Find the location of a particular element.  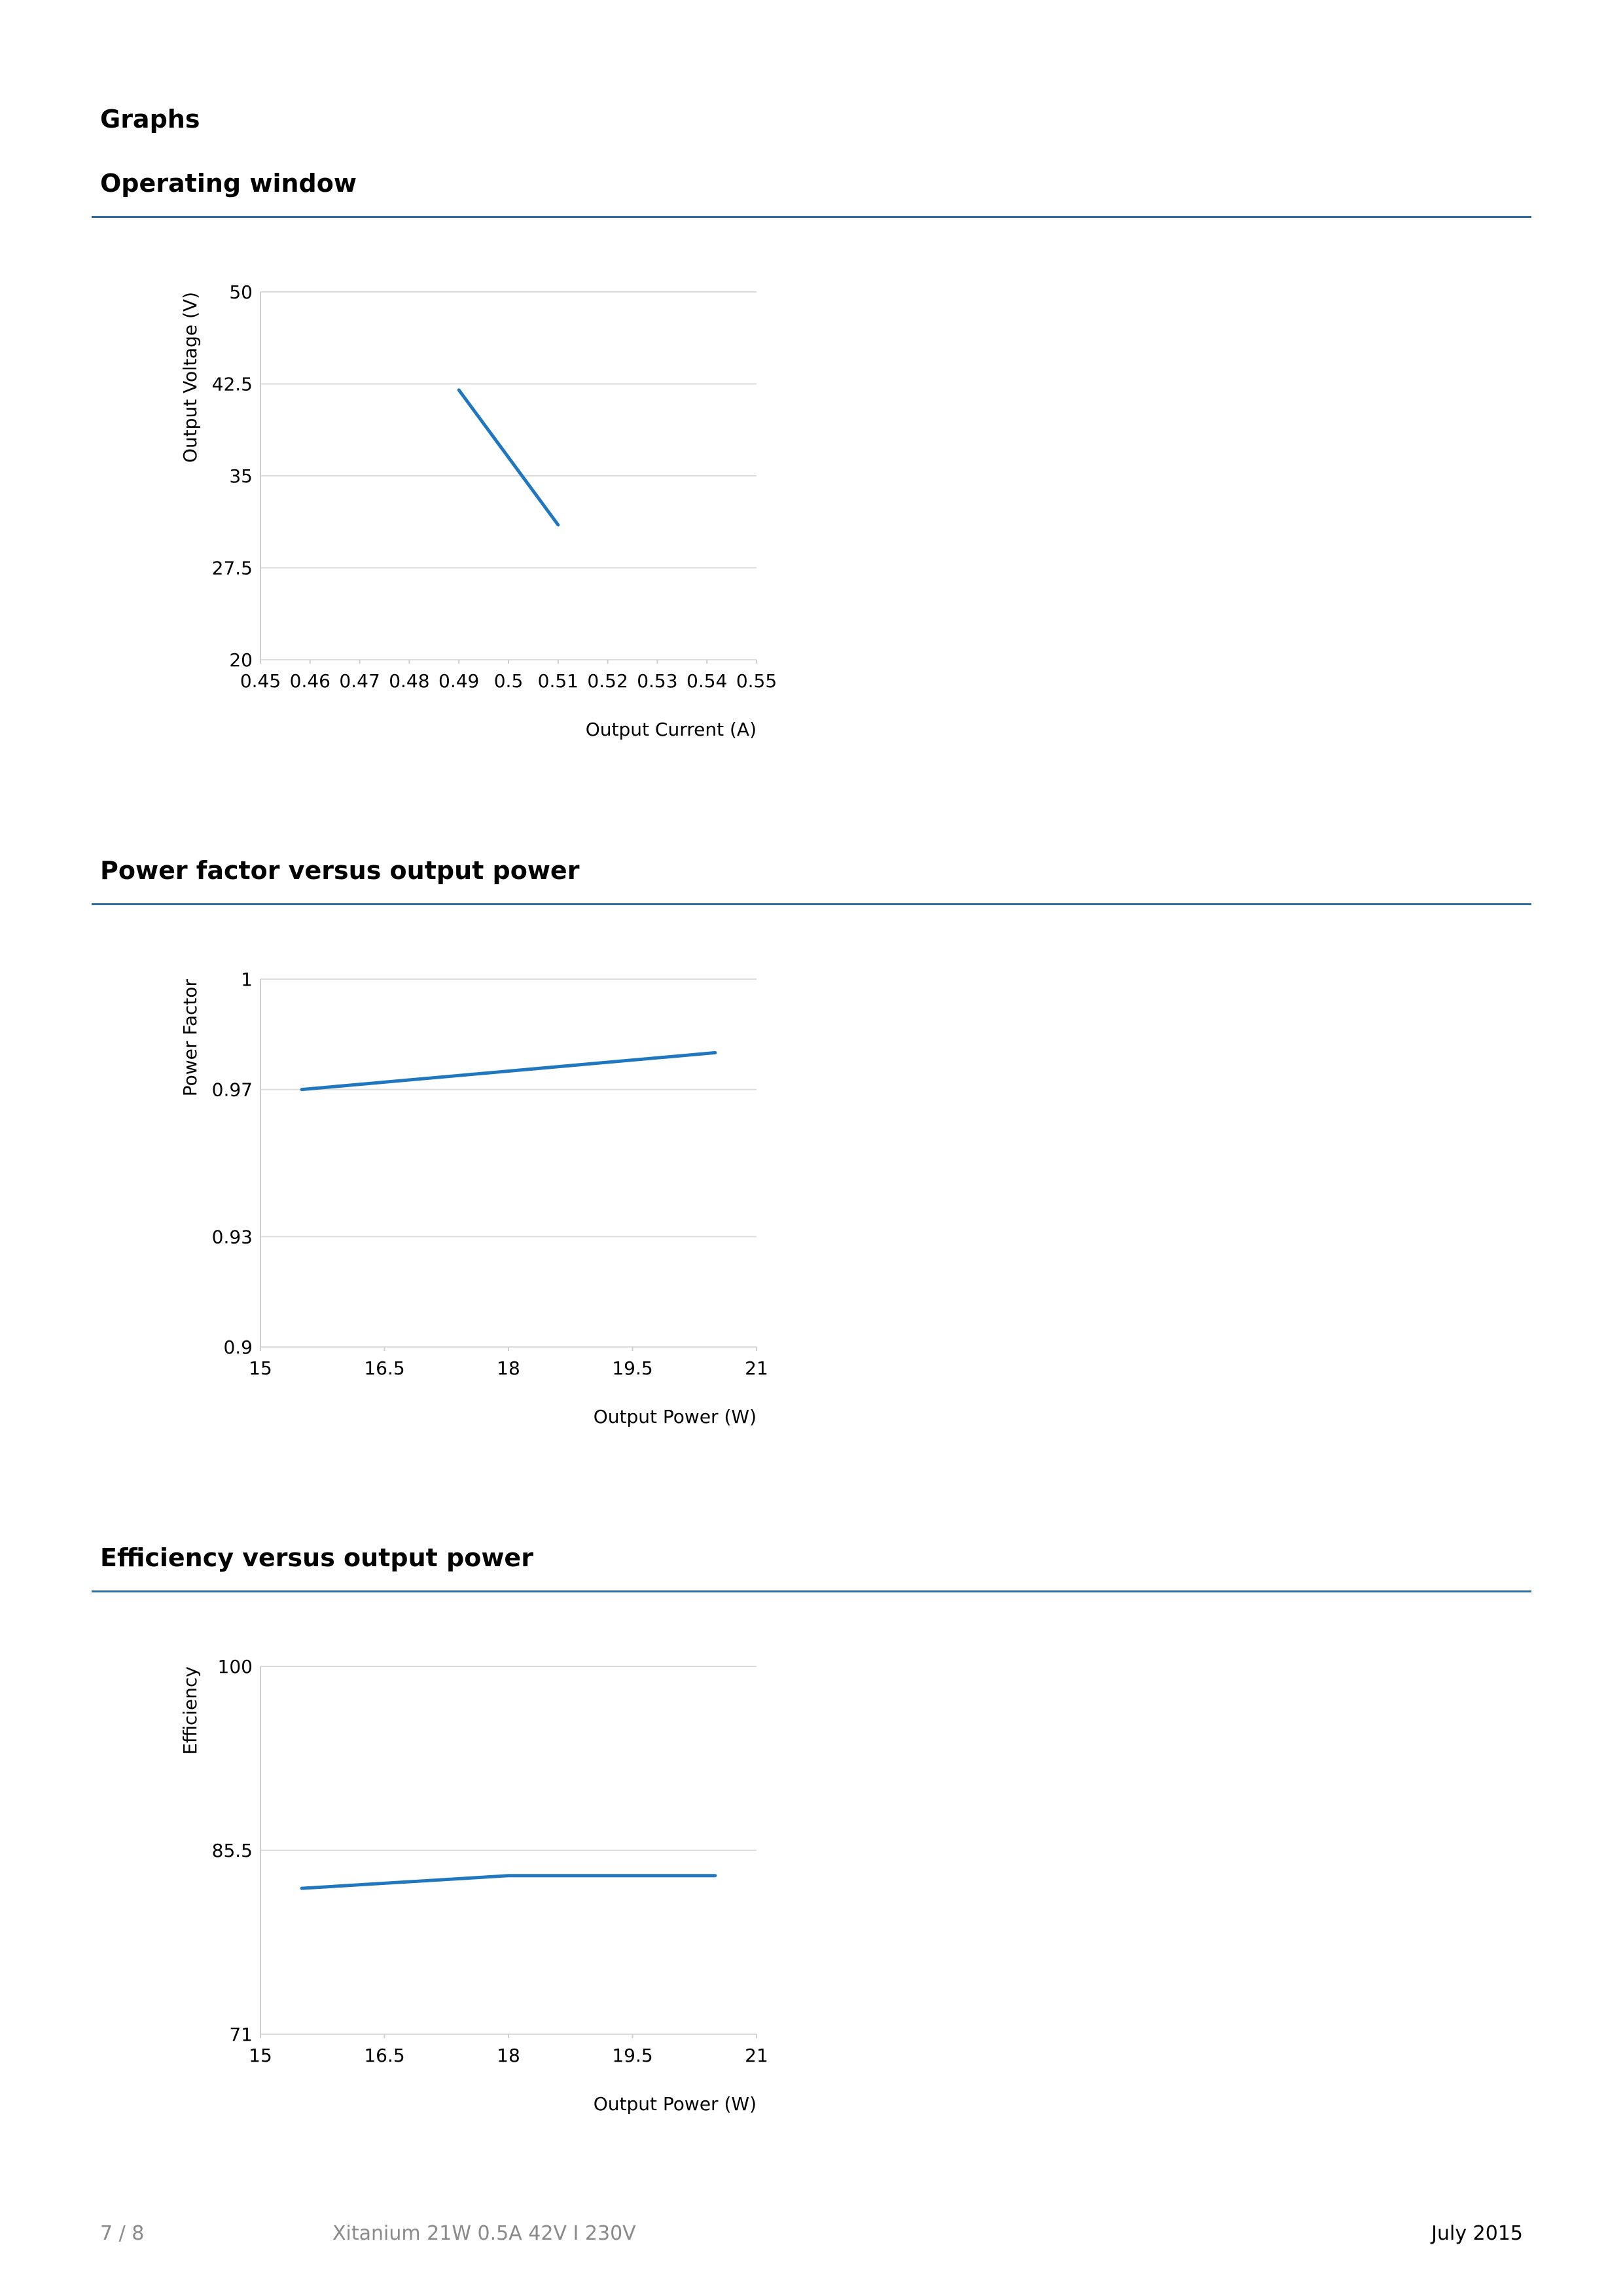

y-axis-title: Power Factor is located at coordinates (190, 1038).